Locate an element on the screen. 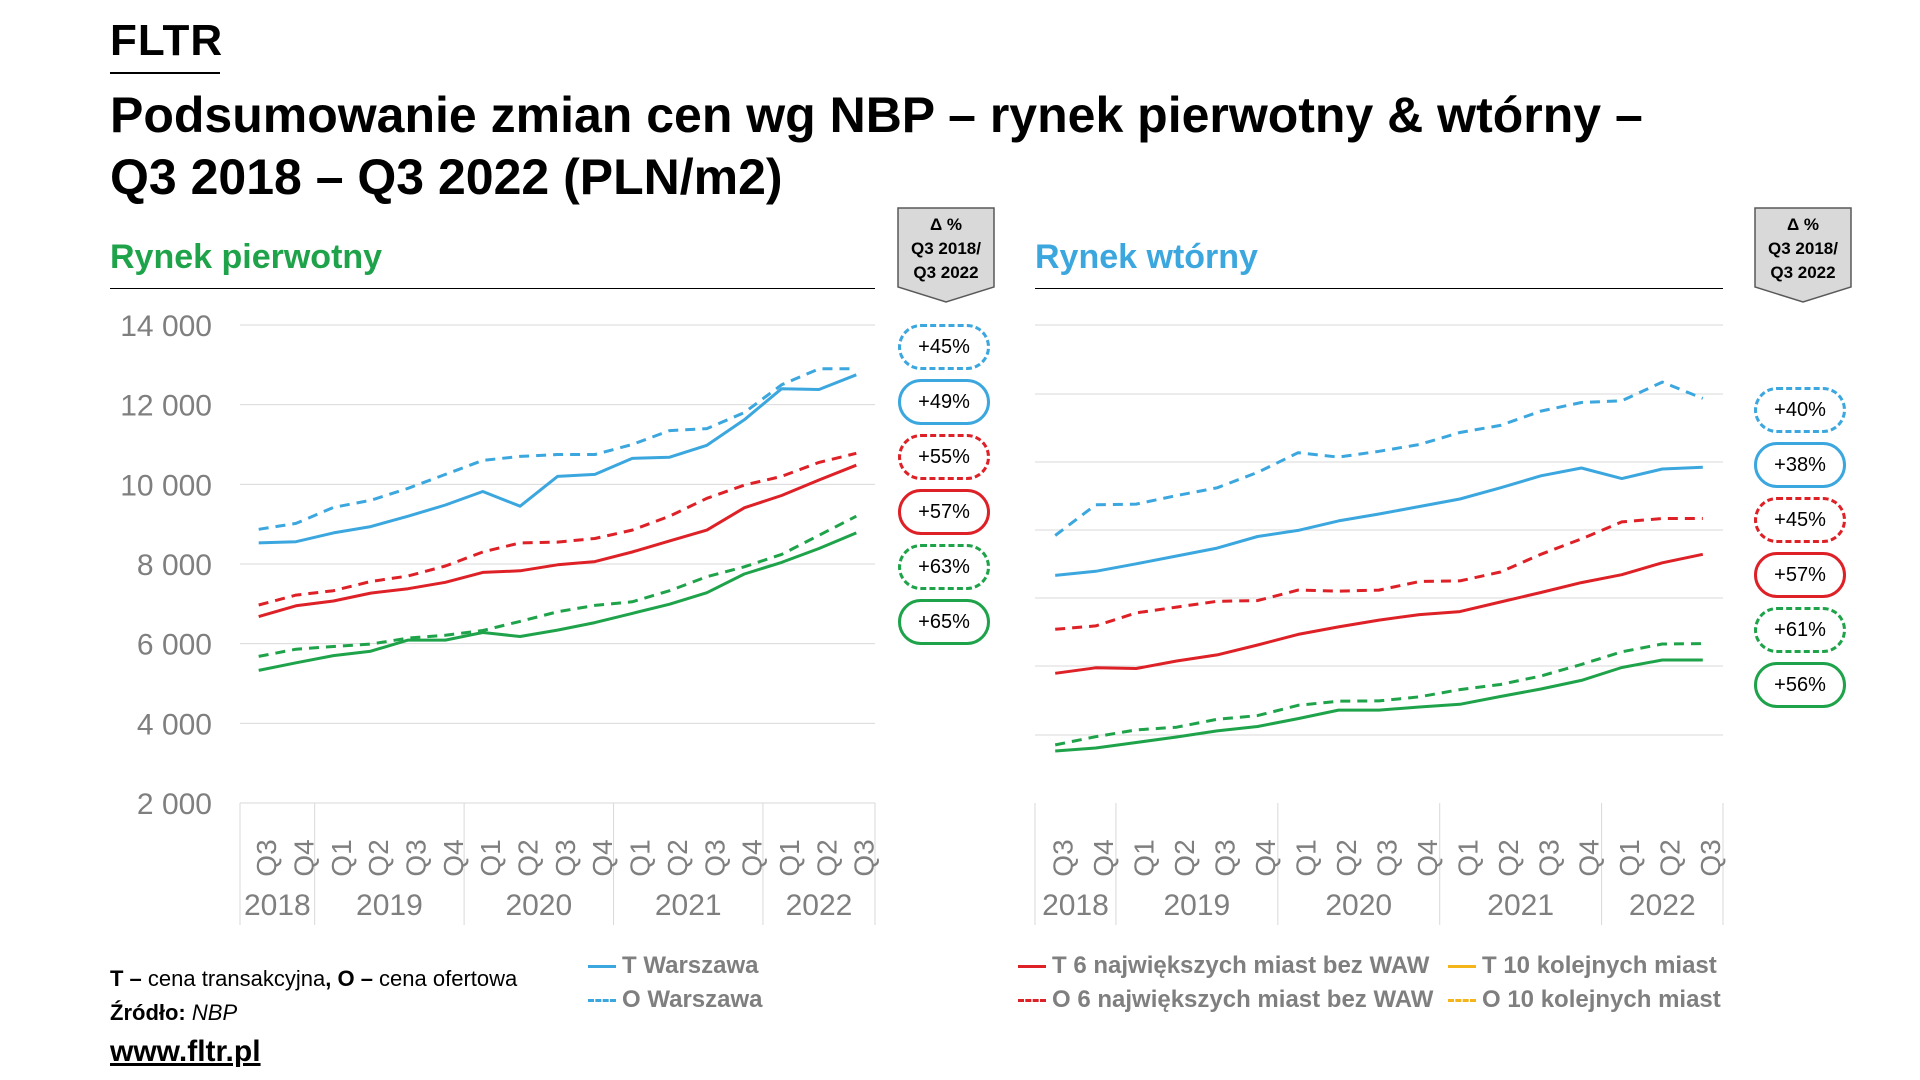  y-tick-label: 14 000 is located at coordinates (166, 326).